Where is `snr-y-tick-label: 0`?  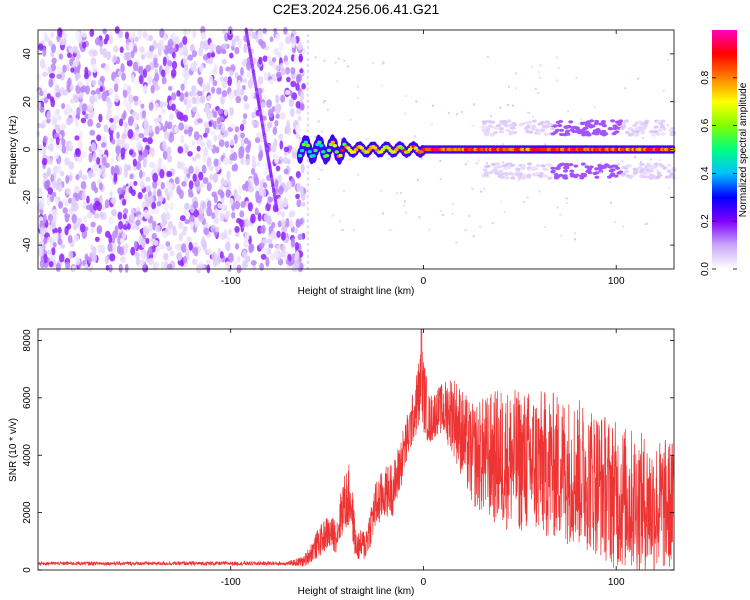
snr-y-tick-label: 0 is located at coordinates (27, 570).